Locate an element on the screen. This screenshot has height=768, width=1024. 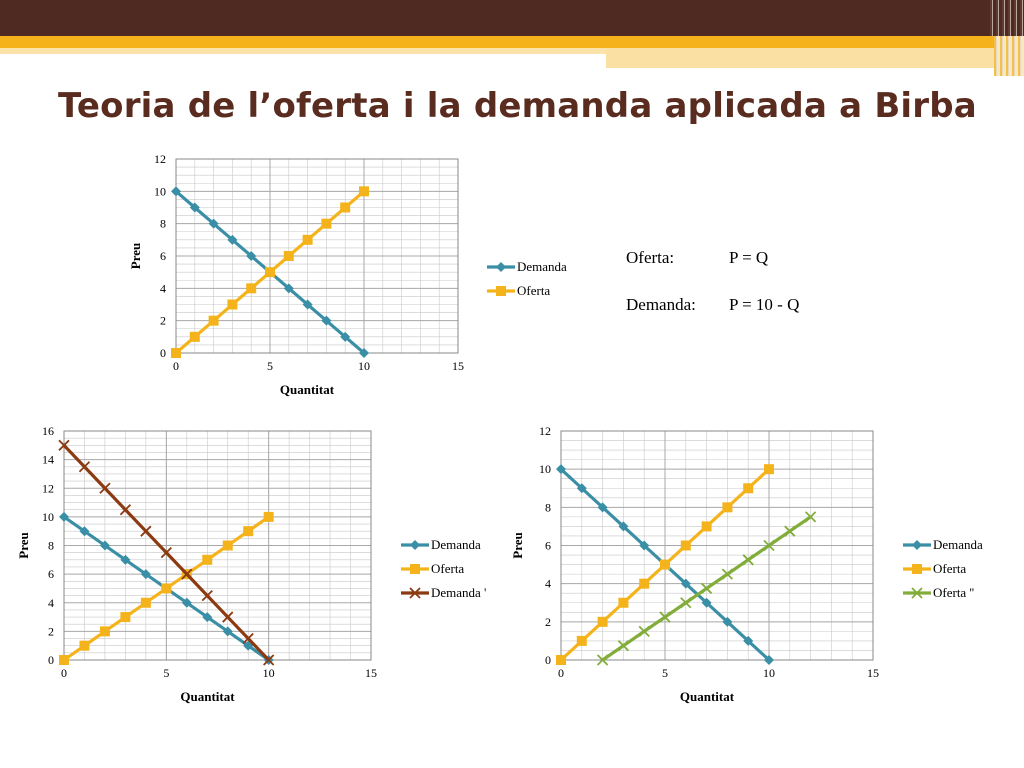
series-demanda is located at coordinates (166, 552).